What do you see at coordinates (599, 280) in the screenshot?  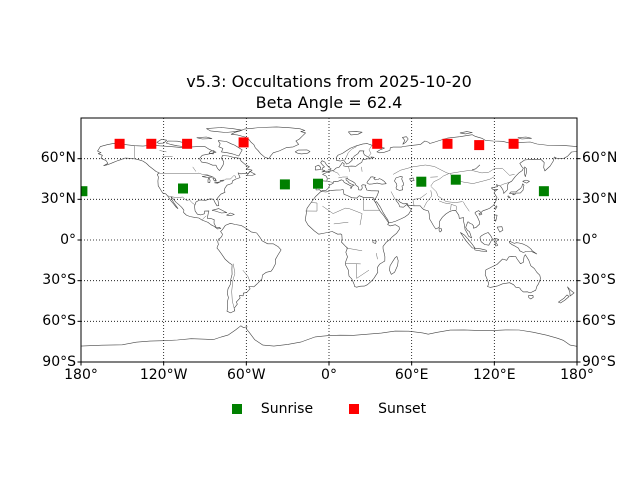 I see `y-tick-label-right: 30°S` at bounding box center [599, 280].